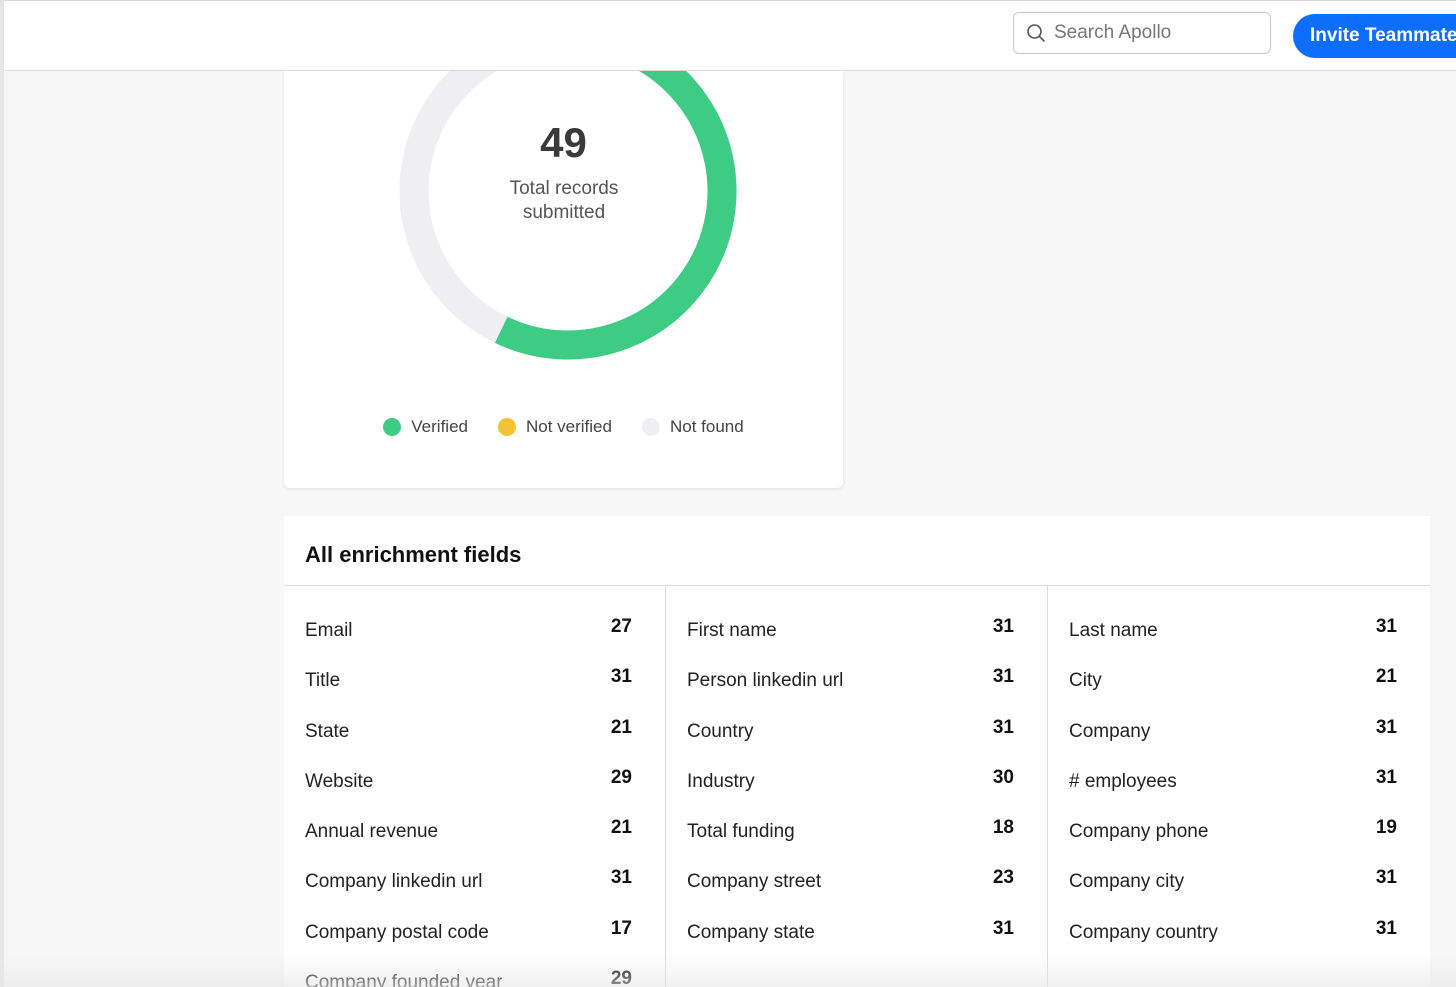 The width and height of the screenshot is (1456, 987). Describe the element at coordinates (1139, 832) in the screenshot. I see `field-label: Company phone` at that location.